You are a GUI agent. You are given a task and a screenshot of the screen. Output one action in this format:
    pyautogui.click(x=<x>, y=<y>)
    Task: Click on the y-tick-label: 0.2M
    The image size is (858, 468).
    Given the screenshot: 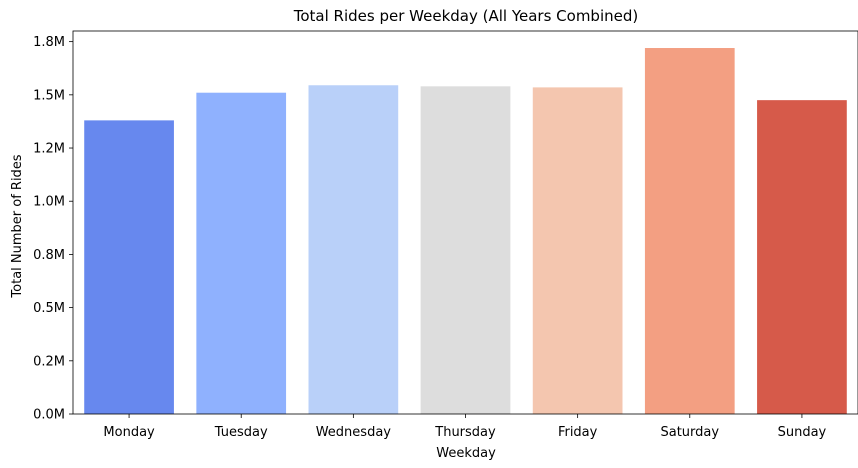 What is the action you would take?
    pyautogui.click(x=49, y=361)
    